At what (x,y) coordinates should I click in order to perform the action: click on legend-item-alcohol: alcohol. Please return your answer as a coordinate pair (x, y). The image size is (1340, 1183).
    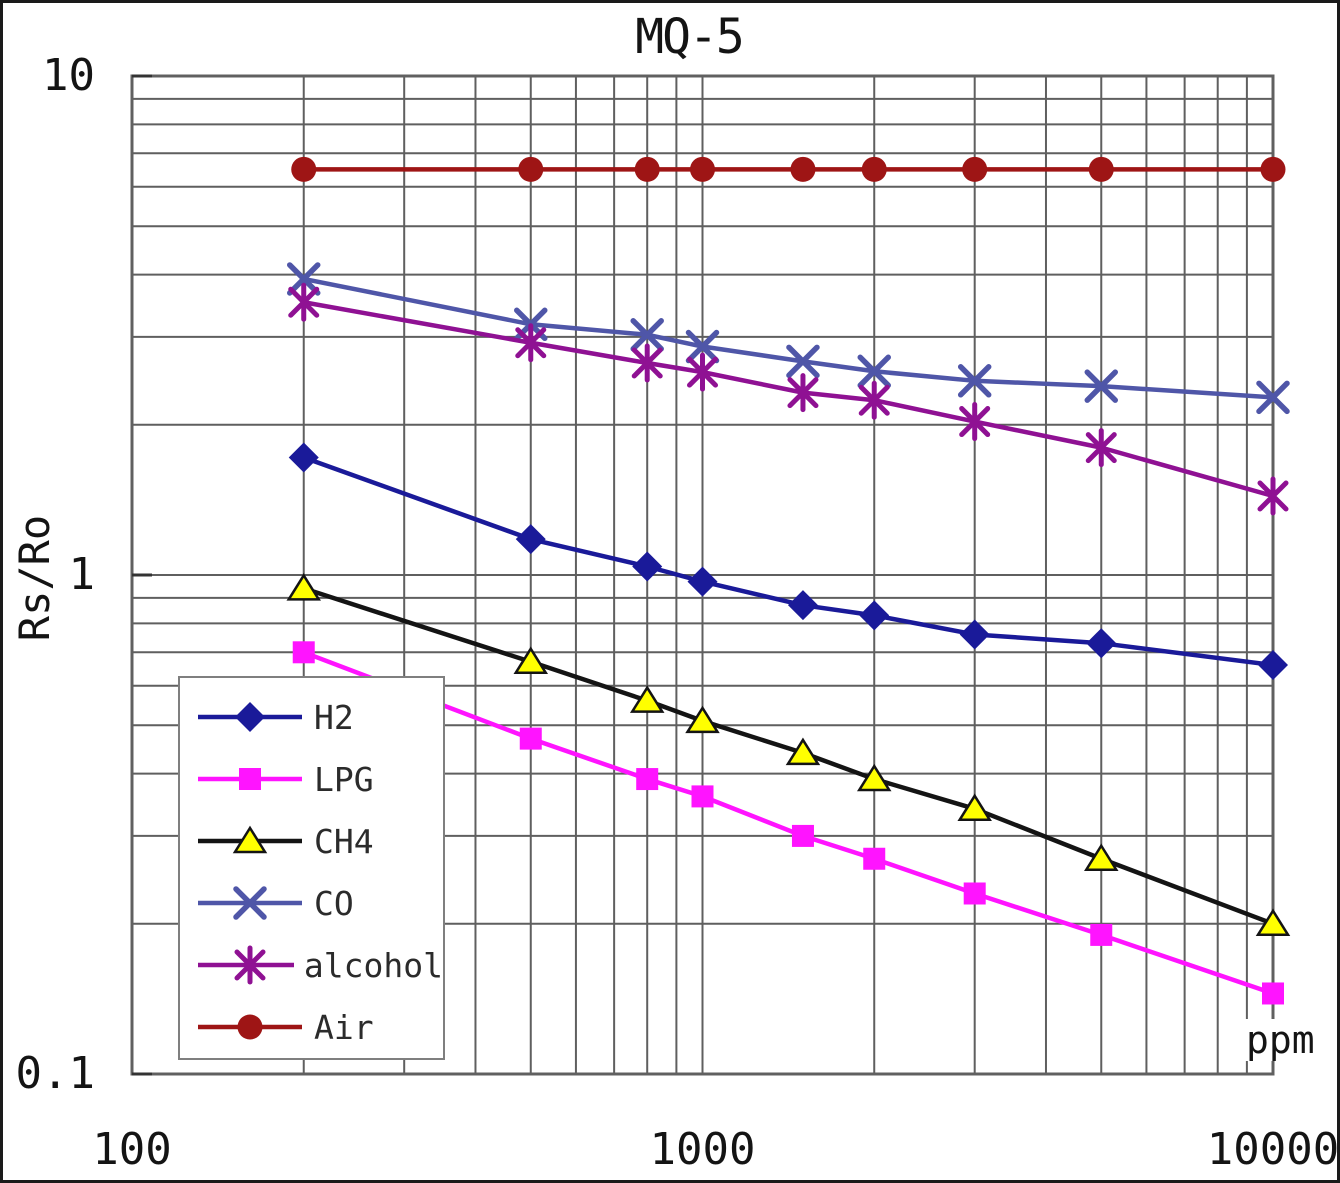
    Looking at the image, I should click on (311, 965).